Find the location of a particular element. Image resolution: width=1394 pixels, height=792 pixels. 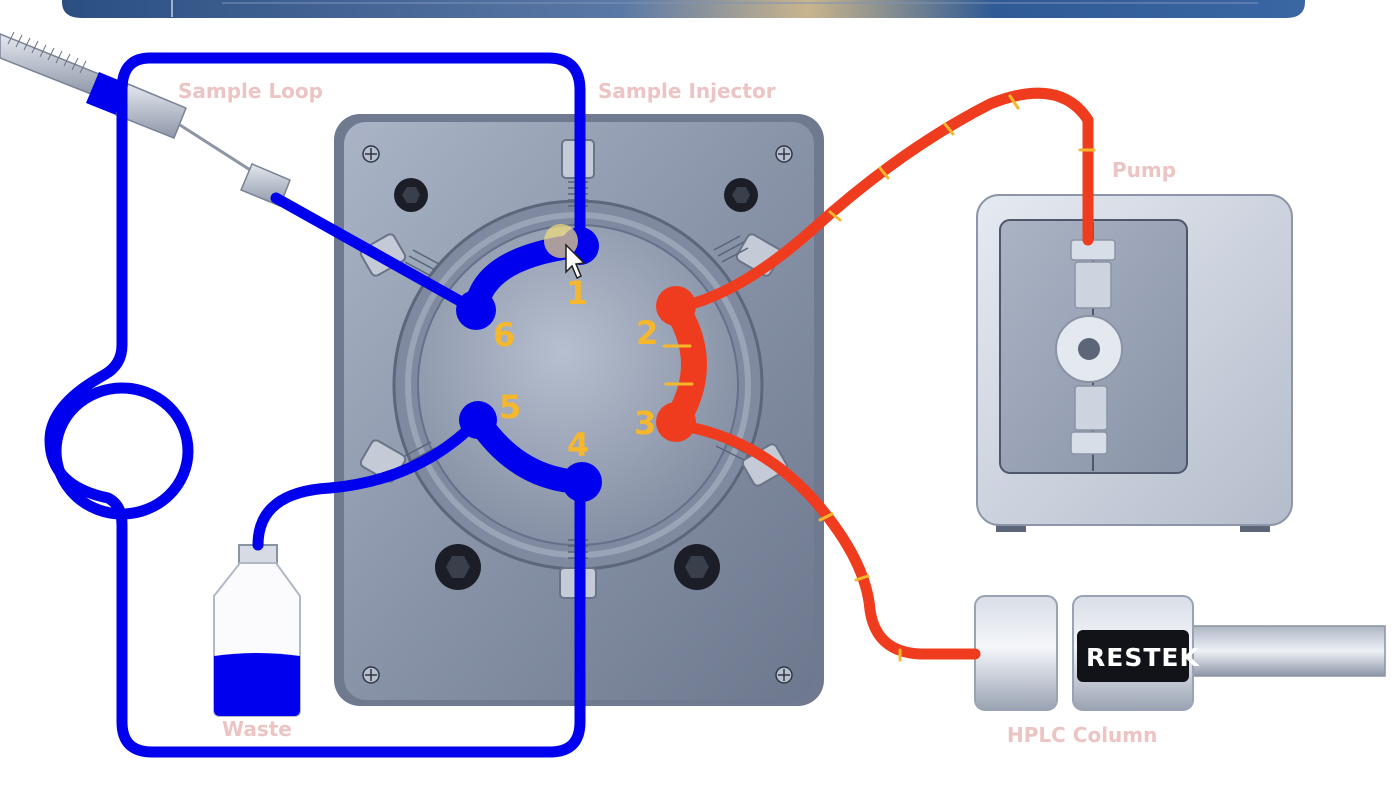

hplc-column-label: HPLC Column is located at coordinates (1082, 735).